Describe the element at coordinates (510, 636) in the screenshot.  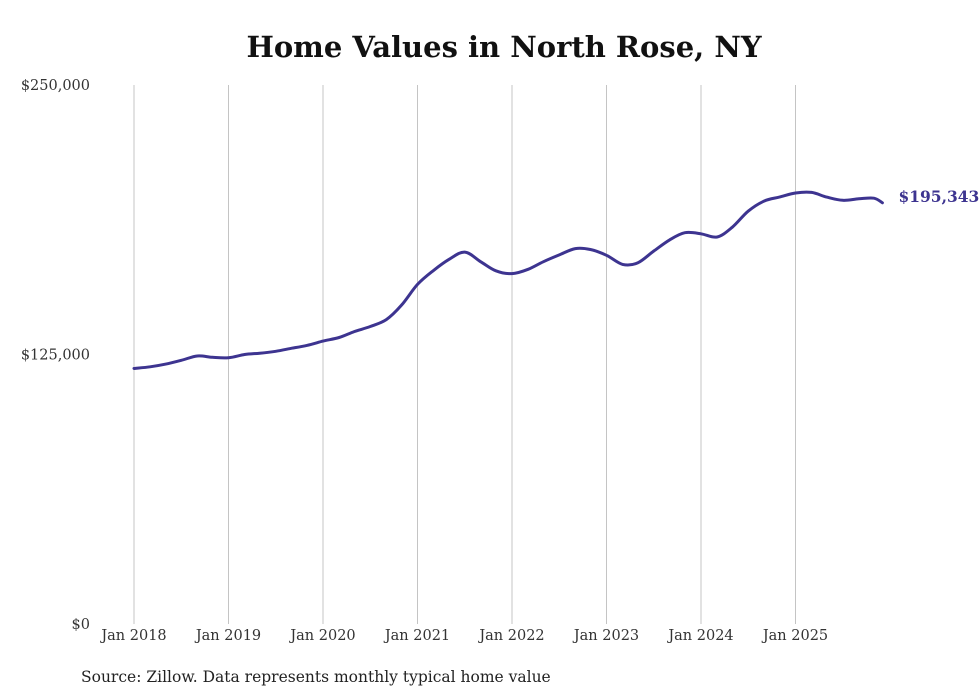
I see `x-tick-label: Jan 2022` at that location.